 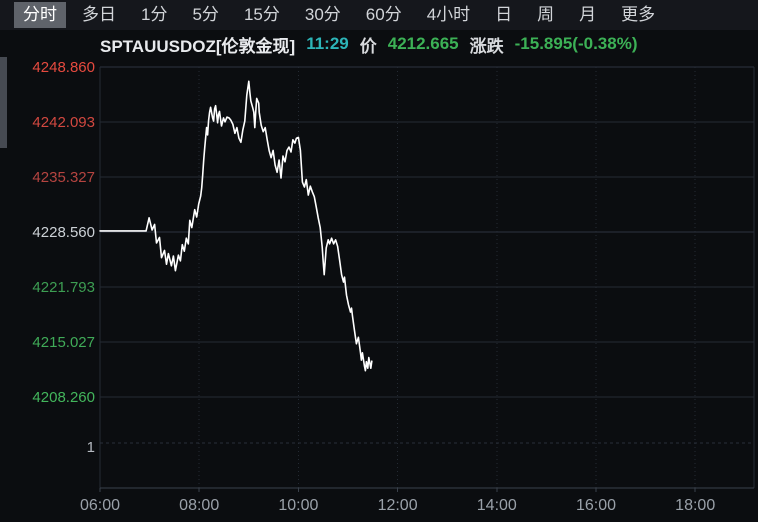 I want to click on y-axis-label: 4221.793, so click(x=63, y=287).